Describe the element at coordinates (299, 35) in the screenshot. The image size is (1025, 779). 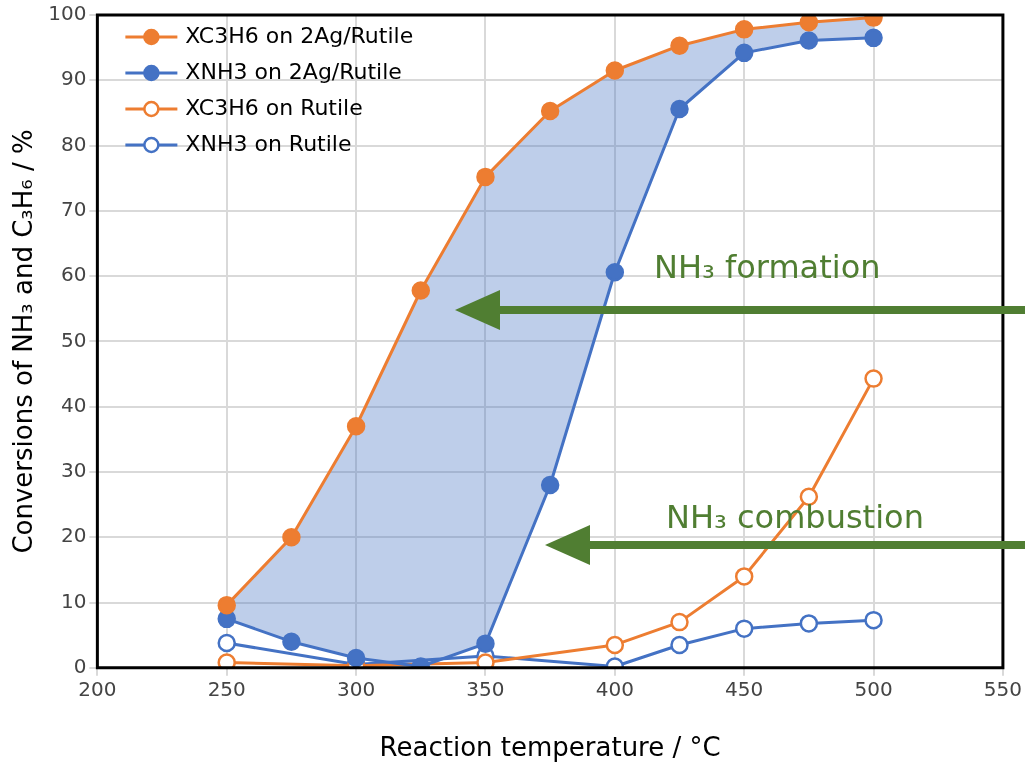
I see `legend-label: XC3H6 on 2Ag/Rutile` at that location.